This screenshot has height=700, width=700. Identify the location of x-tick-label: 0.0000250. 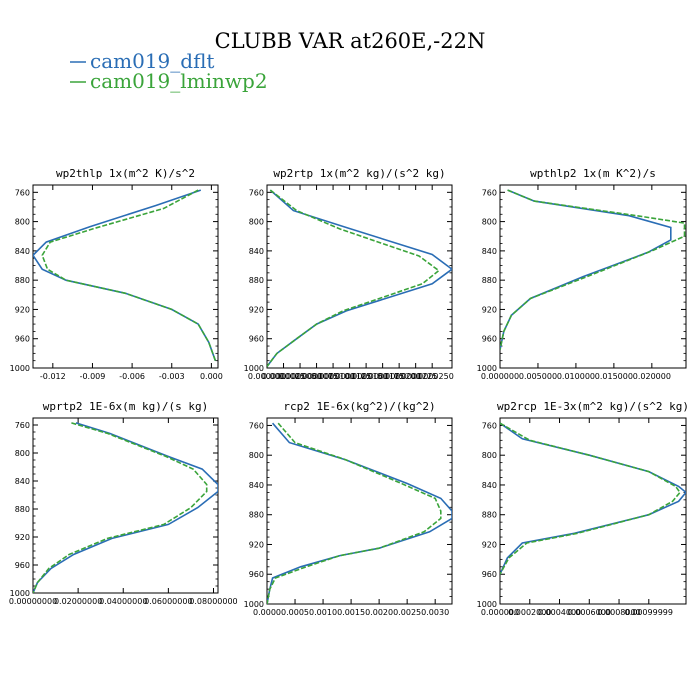
(432, 376).